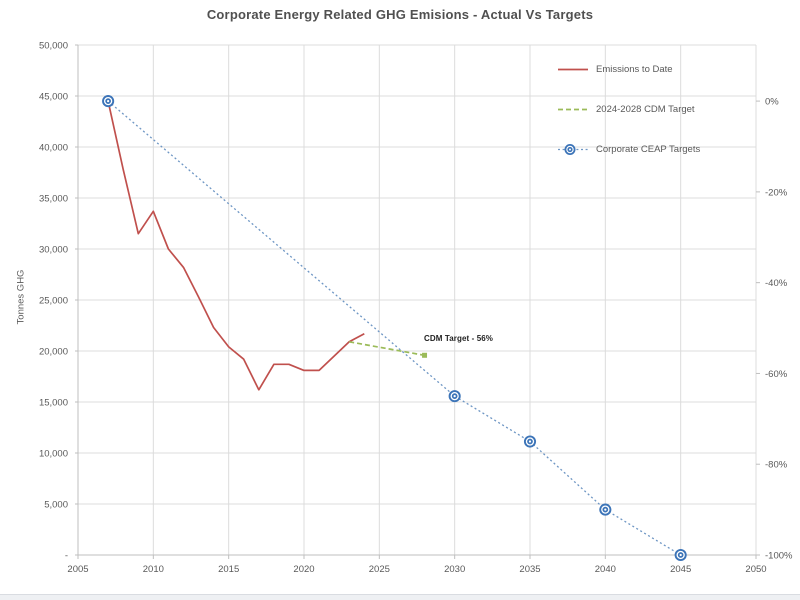 The height and width of the screenshot is (600, 800). Describe the element at coordinates (776, 465) in the screenshot. I see `svg-text: -80%` at that location.